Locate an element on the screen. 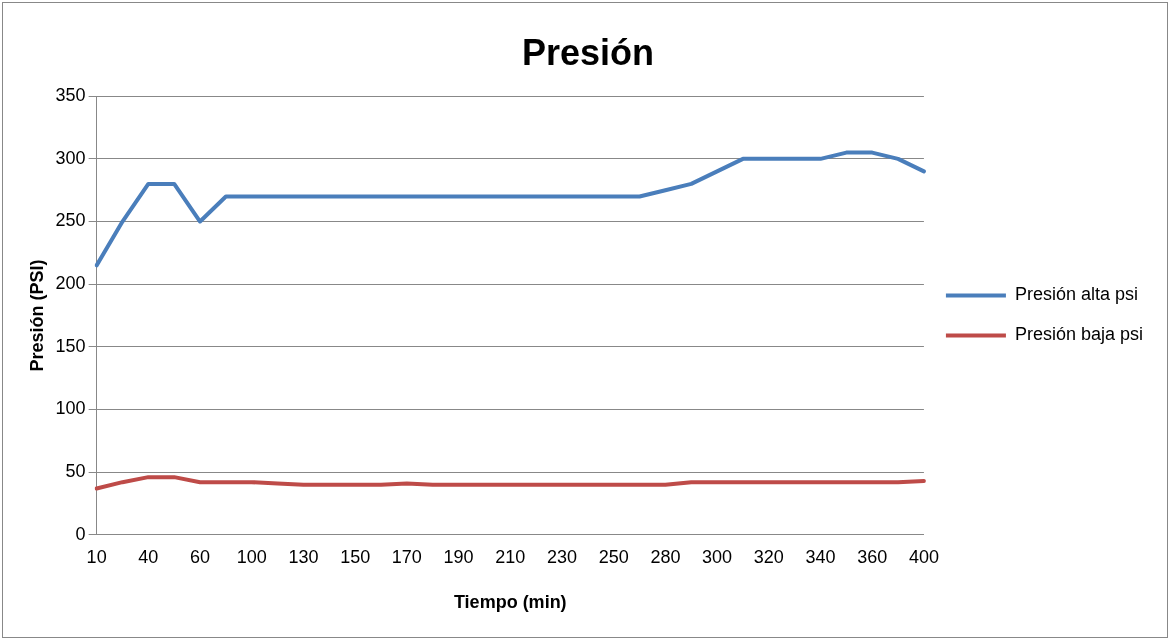 The image size is (1175, 643). x-tick-label: 210 is located at coordinates (510, 556).